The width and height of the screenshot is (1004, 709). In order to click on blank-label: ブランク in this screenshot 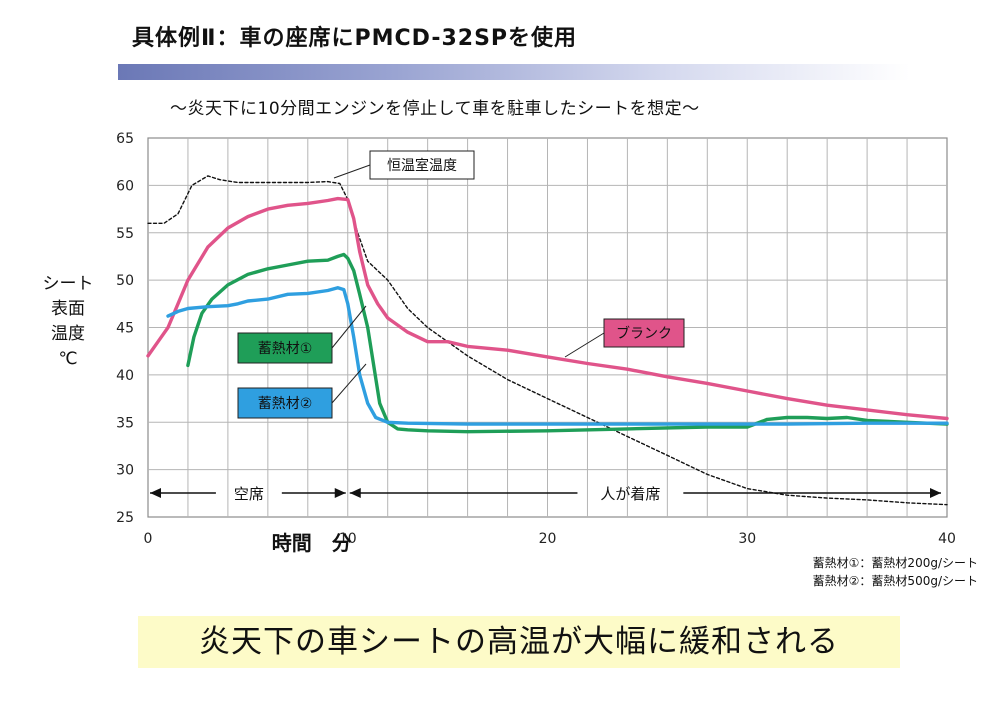, I will do `click(624, 338)`.